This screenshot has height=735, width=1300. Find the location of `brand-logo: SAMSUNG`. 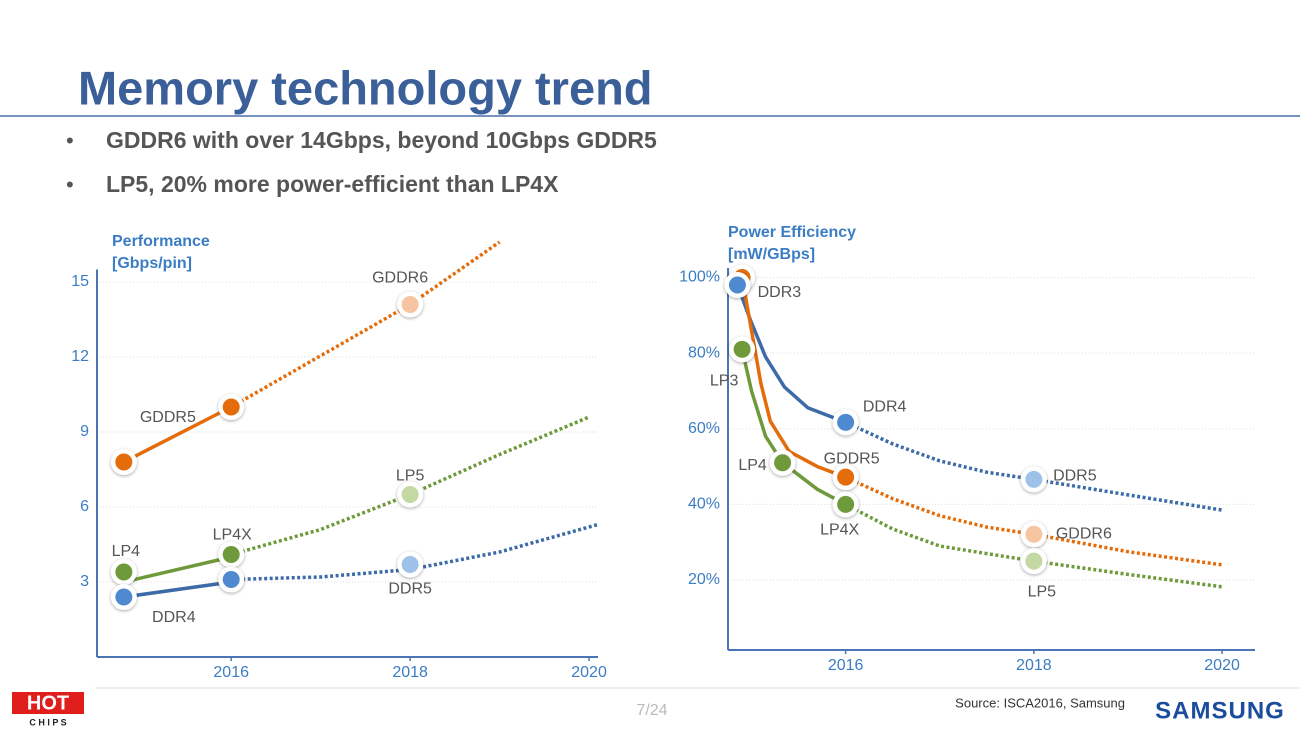

brand-logo: SAMSUNG is located at coordinates (1220, 710).